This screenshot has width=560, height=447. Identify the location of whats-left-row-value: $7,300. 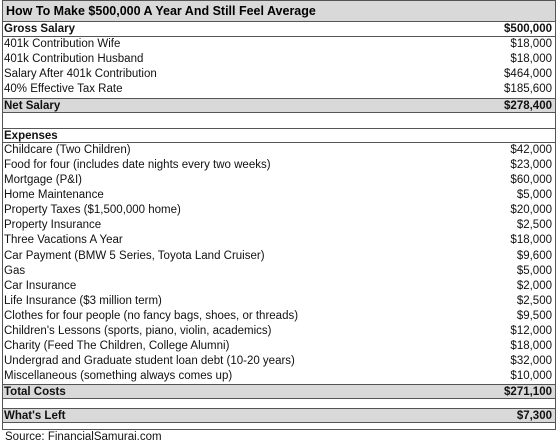
(534, 415).